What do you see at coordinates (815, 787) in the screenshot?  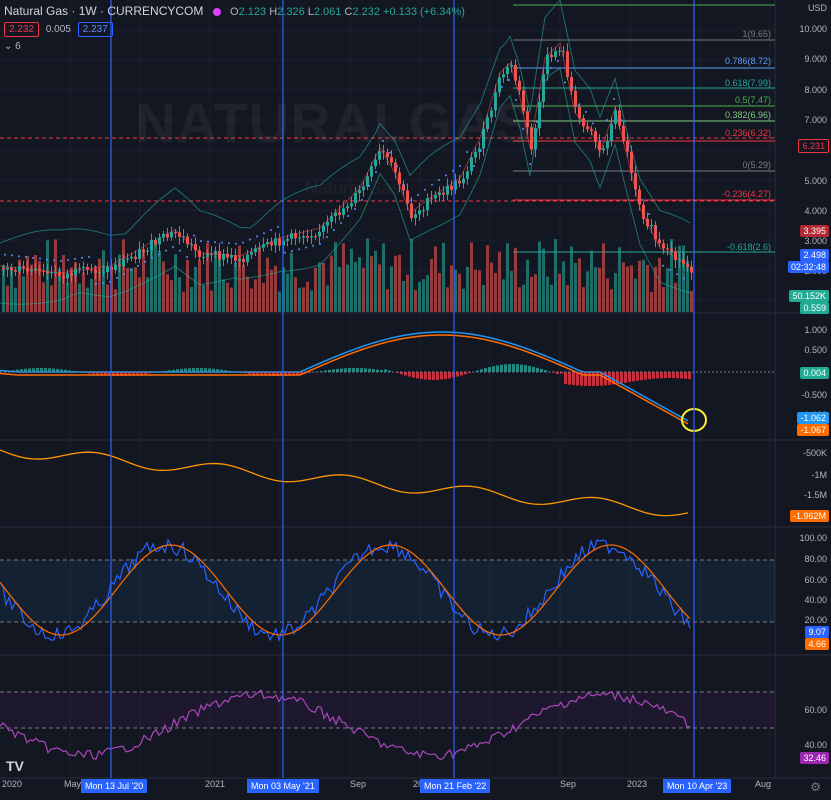 I see `settings-gear-icon: ⚙` at bounding box center [815, 787].